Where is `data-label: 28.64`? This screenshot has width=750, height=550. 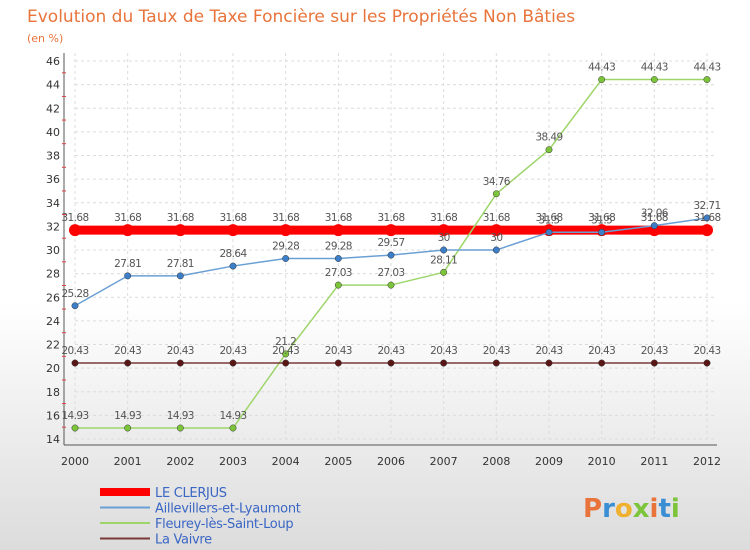 data-label: 28.64 is located at coordinates (233, 254).